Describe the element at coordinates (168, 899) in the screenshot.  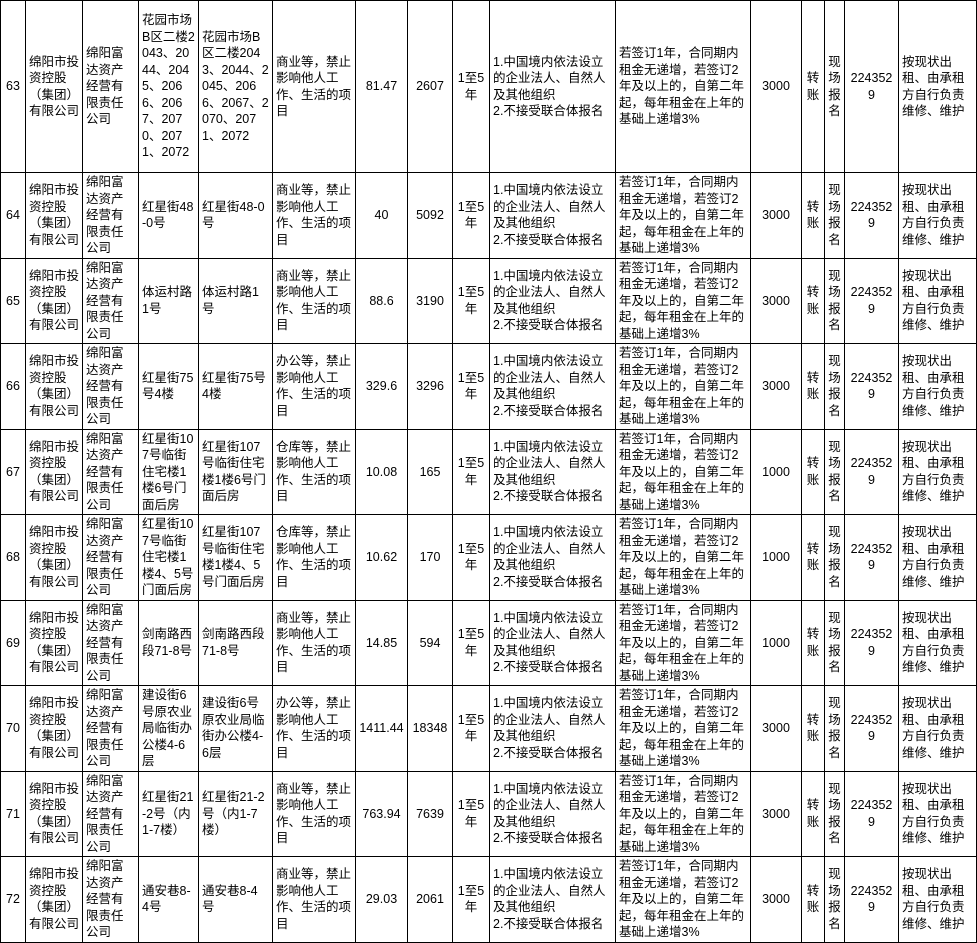
I see `location-cell: 通安巷8-4号` at that location.